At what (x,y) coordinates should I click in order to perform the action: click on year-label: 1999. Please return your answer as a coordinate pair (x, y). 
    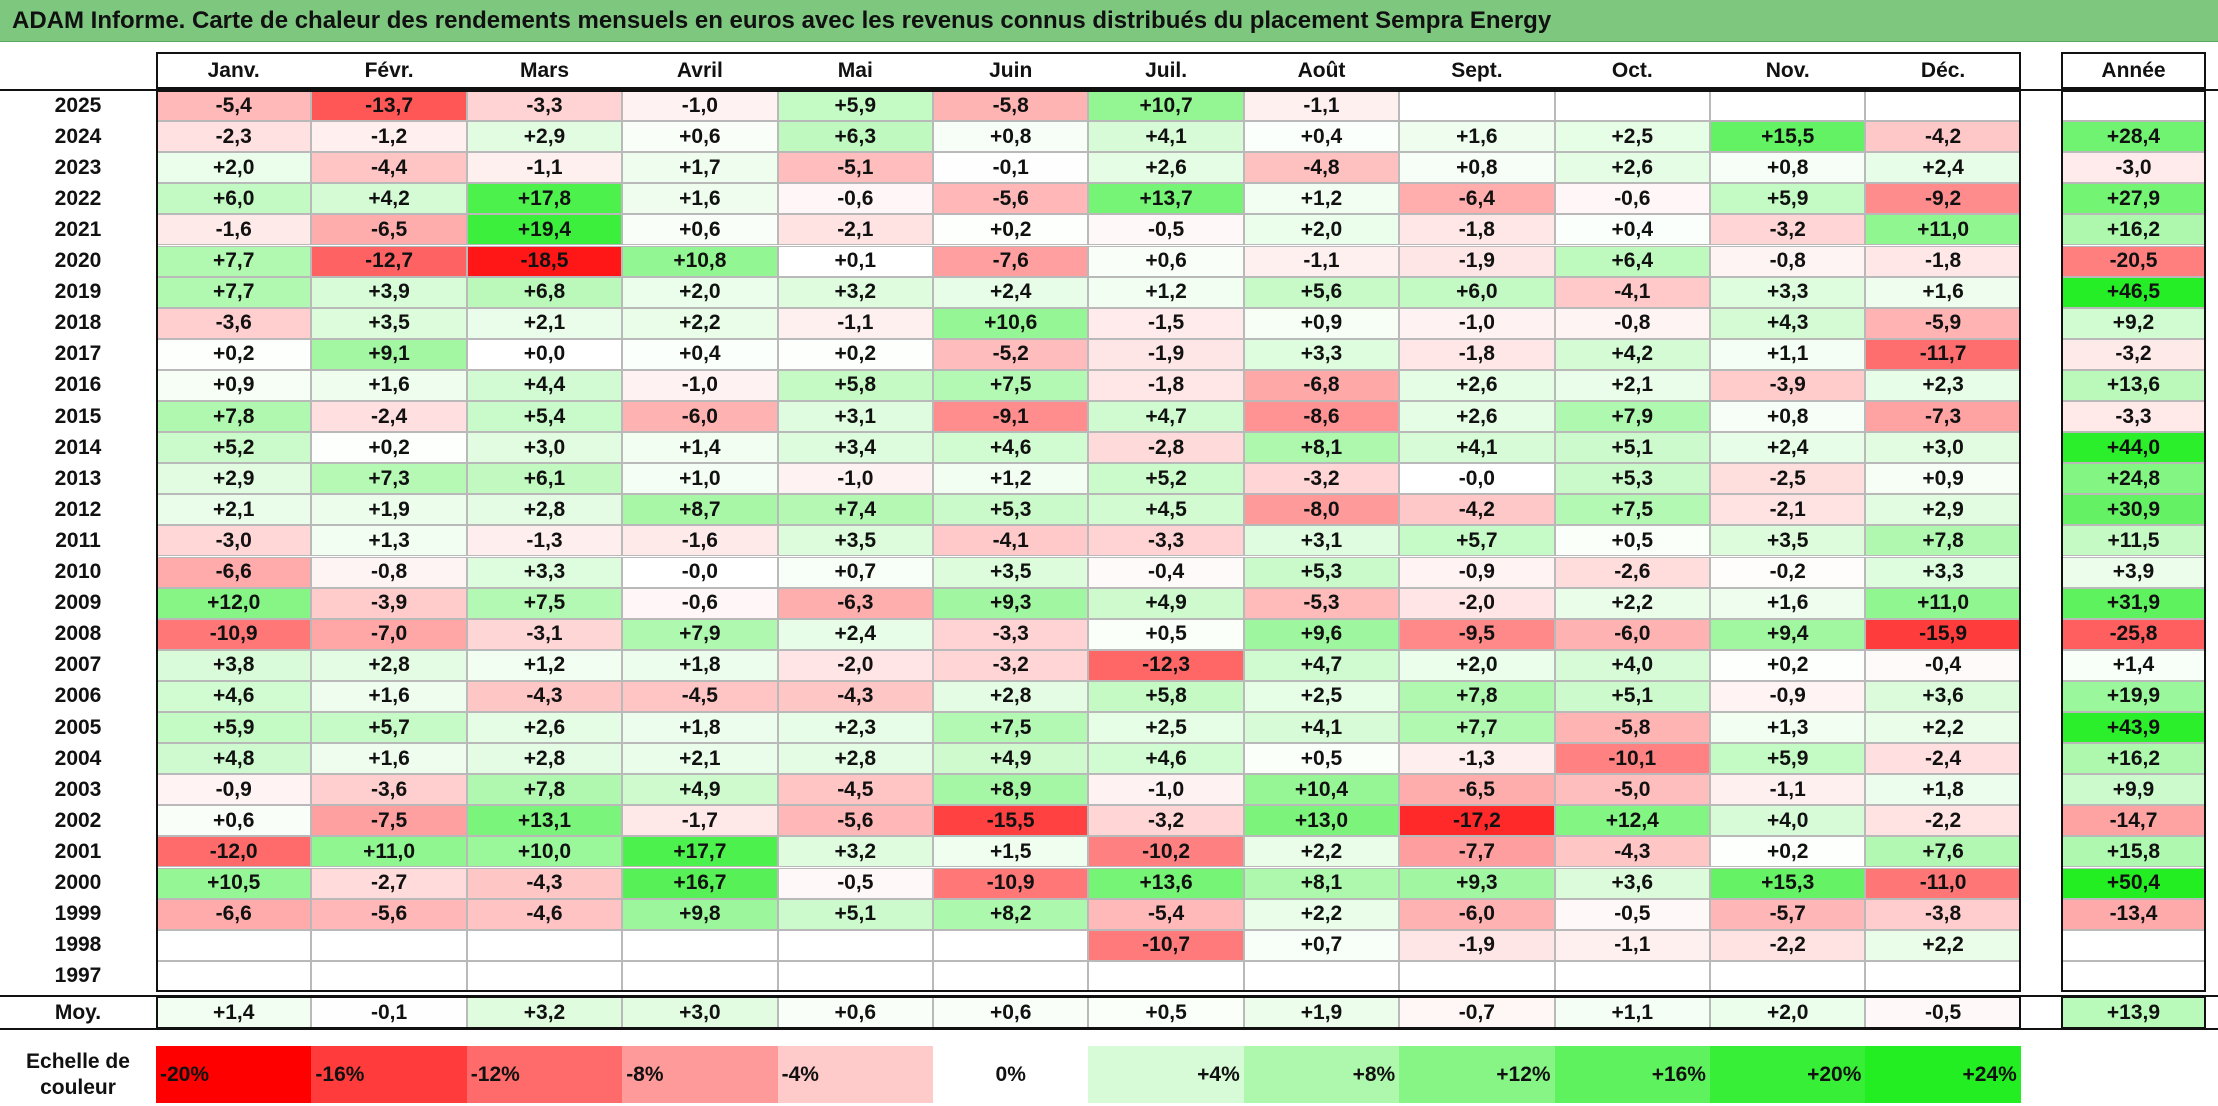
    Looking at the image, I should click on (78, 914).